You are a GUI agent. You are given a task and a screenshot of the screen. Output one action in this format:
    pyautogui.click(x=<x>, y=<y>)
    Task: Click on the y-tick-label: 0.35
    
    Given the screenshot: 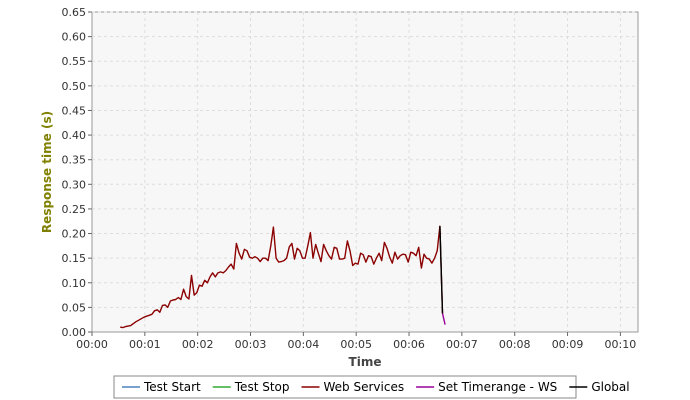 What is the action you would take?
    pyautogui.click(x=74, y=160)
    